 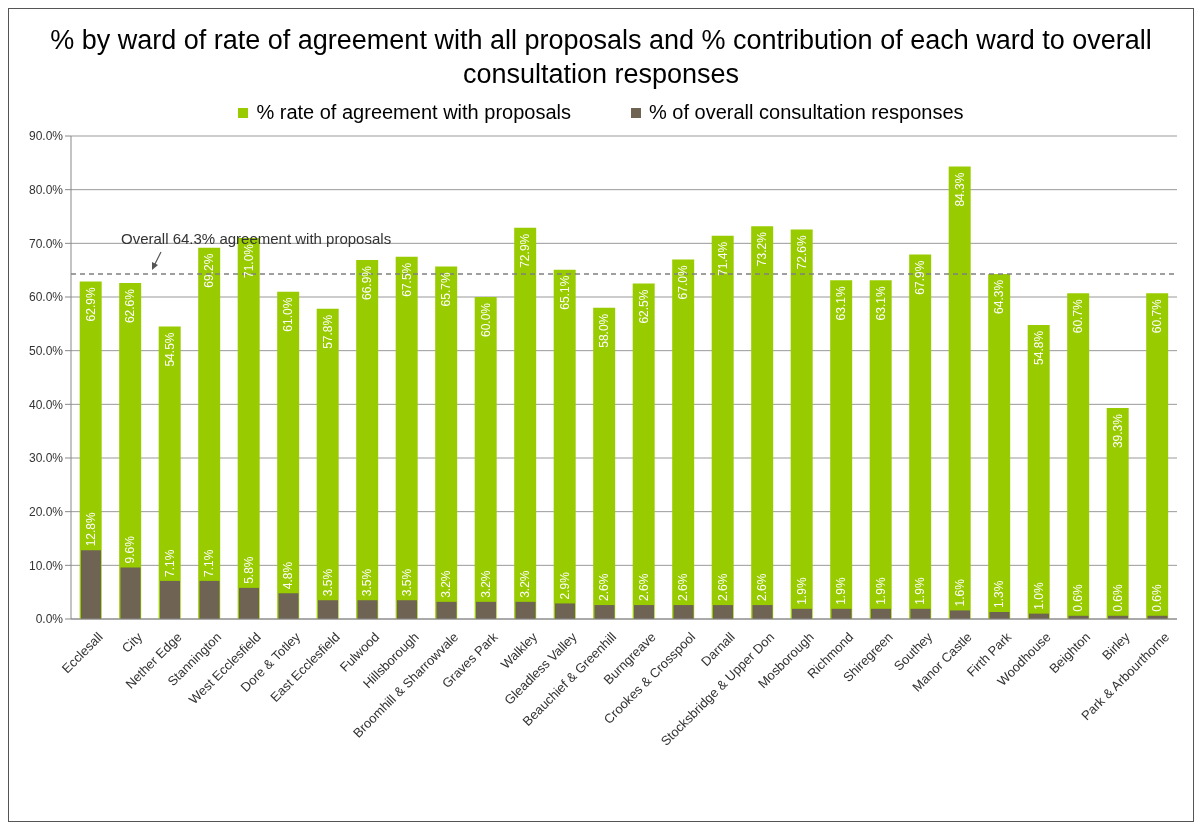 What do you see at coordinates (130, 549) in the screenshot?
I see `data-label: 9.6%` at bounding box center [130, 549].